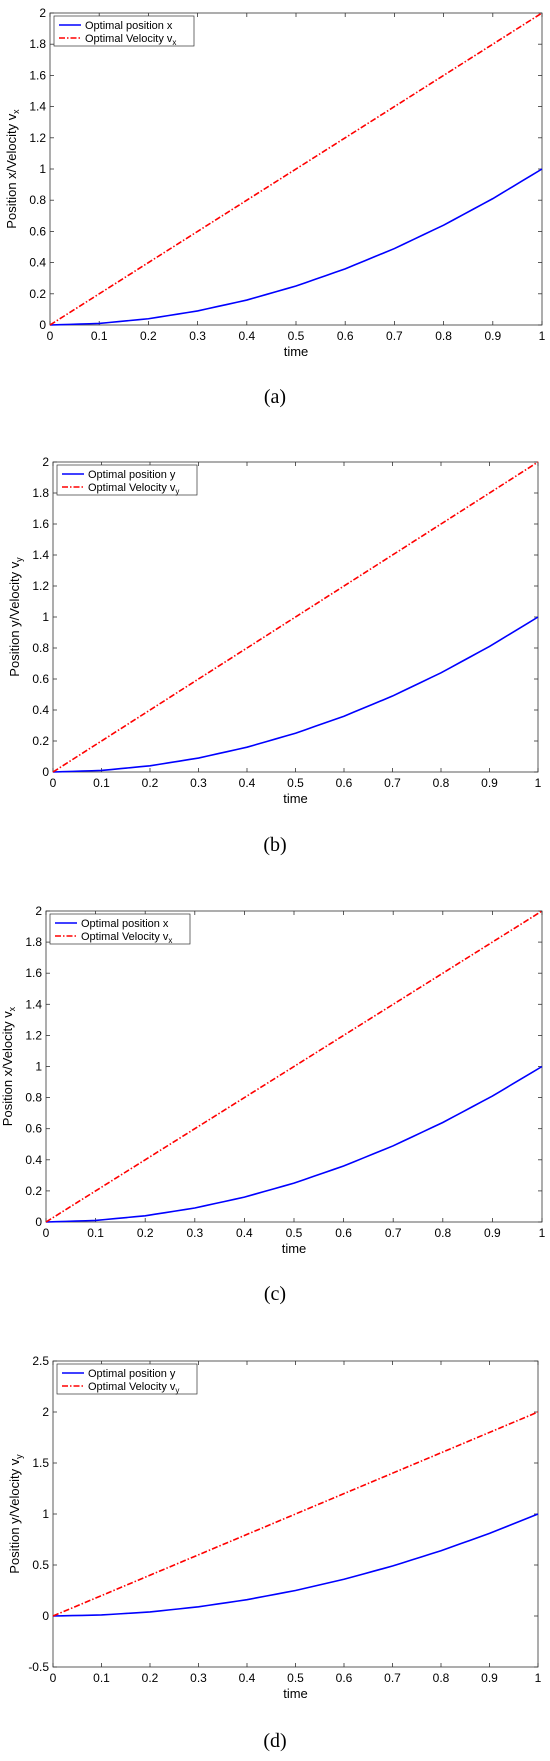  Describe the element at coordinates (274, 1741) in the screenshot. I see `figure-caption: (d)` at that location.